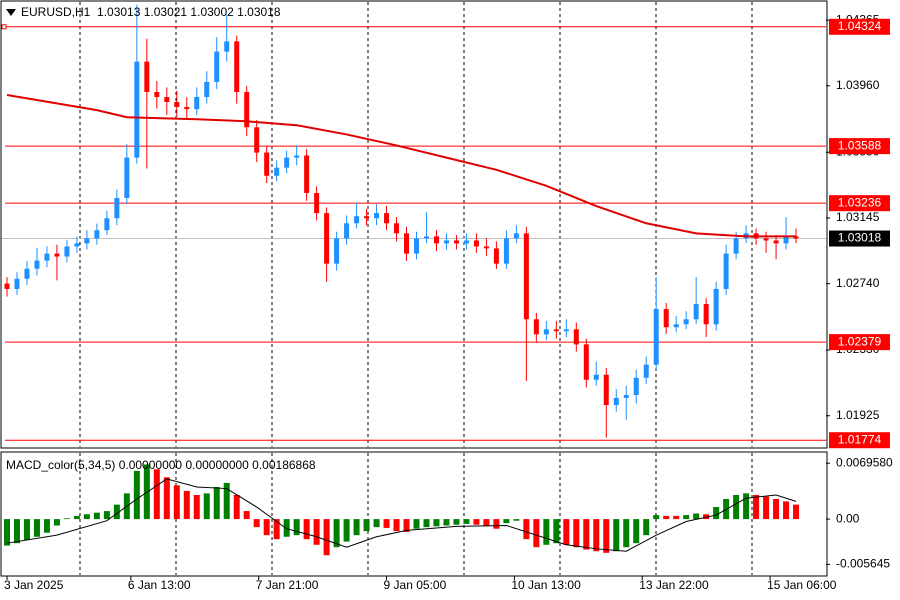 This screenshot has height=600, width=900. What do you see at coordinates (34, 585) in the screenshot?
I see `x-tick-label: 3 Jan 2025` at bounding box center [34, 585].